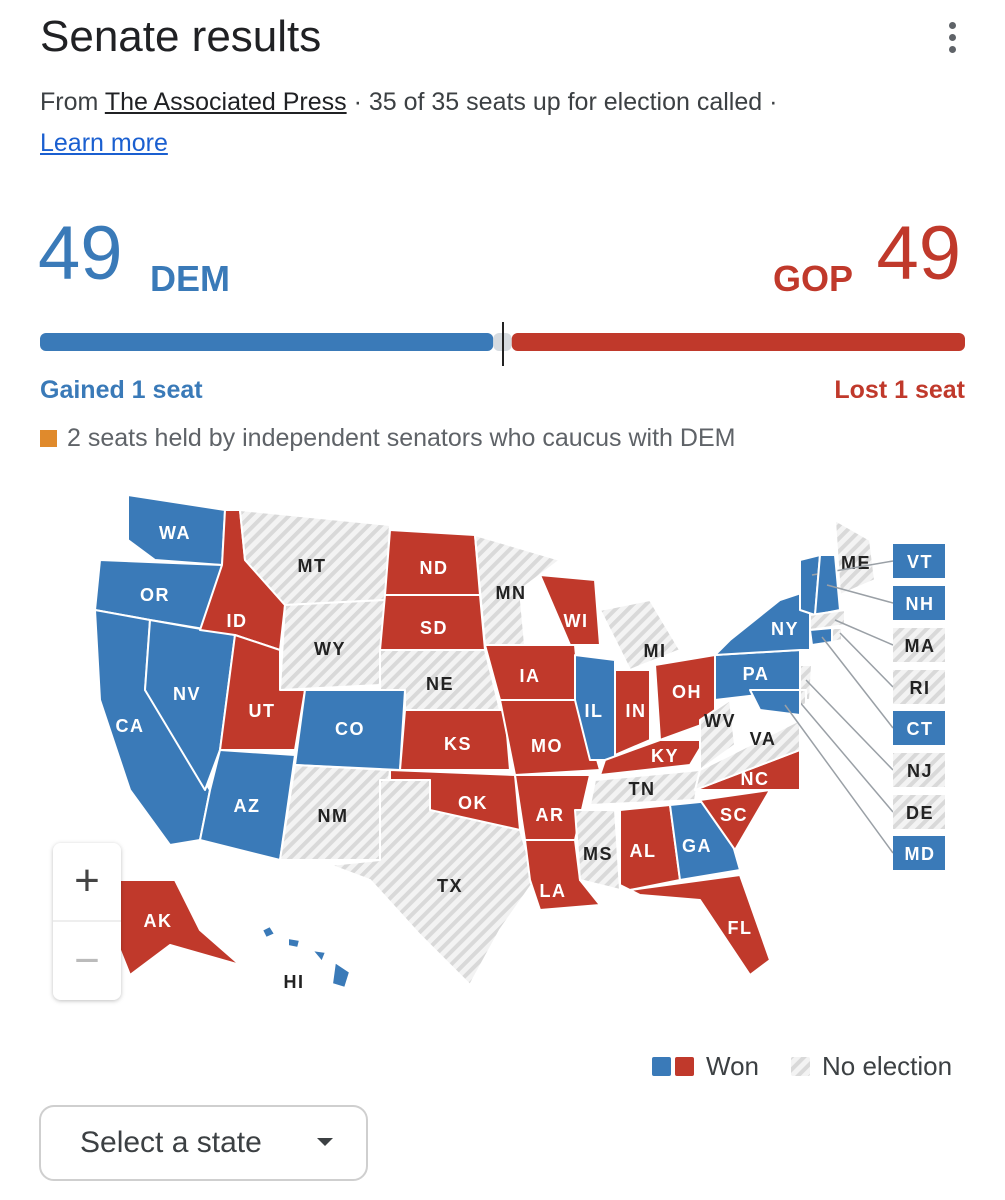 Image resolution: width=1005 pixels, height=1200 pixels. What do you see at coordinates (755, 779) in the screenshot?
I see `state-label: NC` at bounding box center [755, 779].